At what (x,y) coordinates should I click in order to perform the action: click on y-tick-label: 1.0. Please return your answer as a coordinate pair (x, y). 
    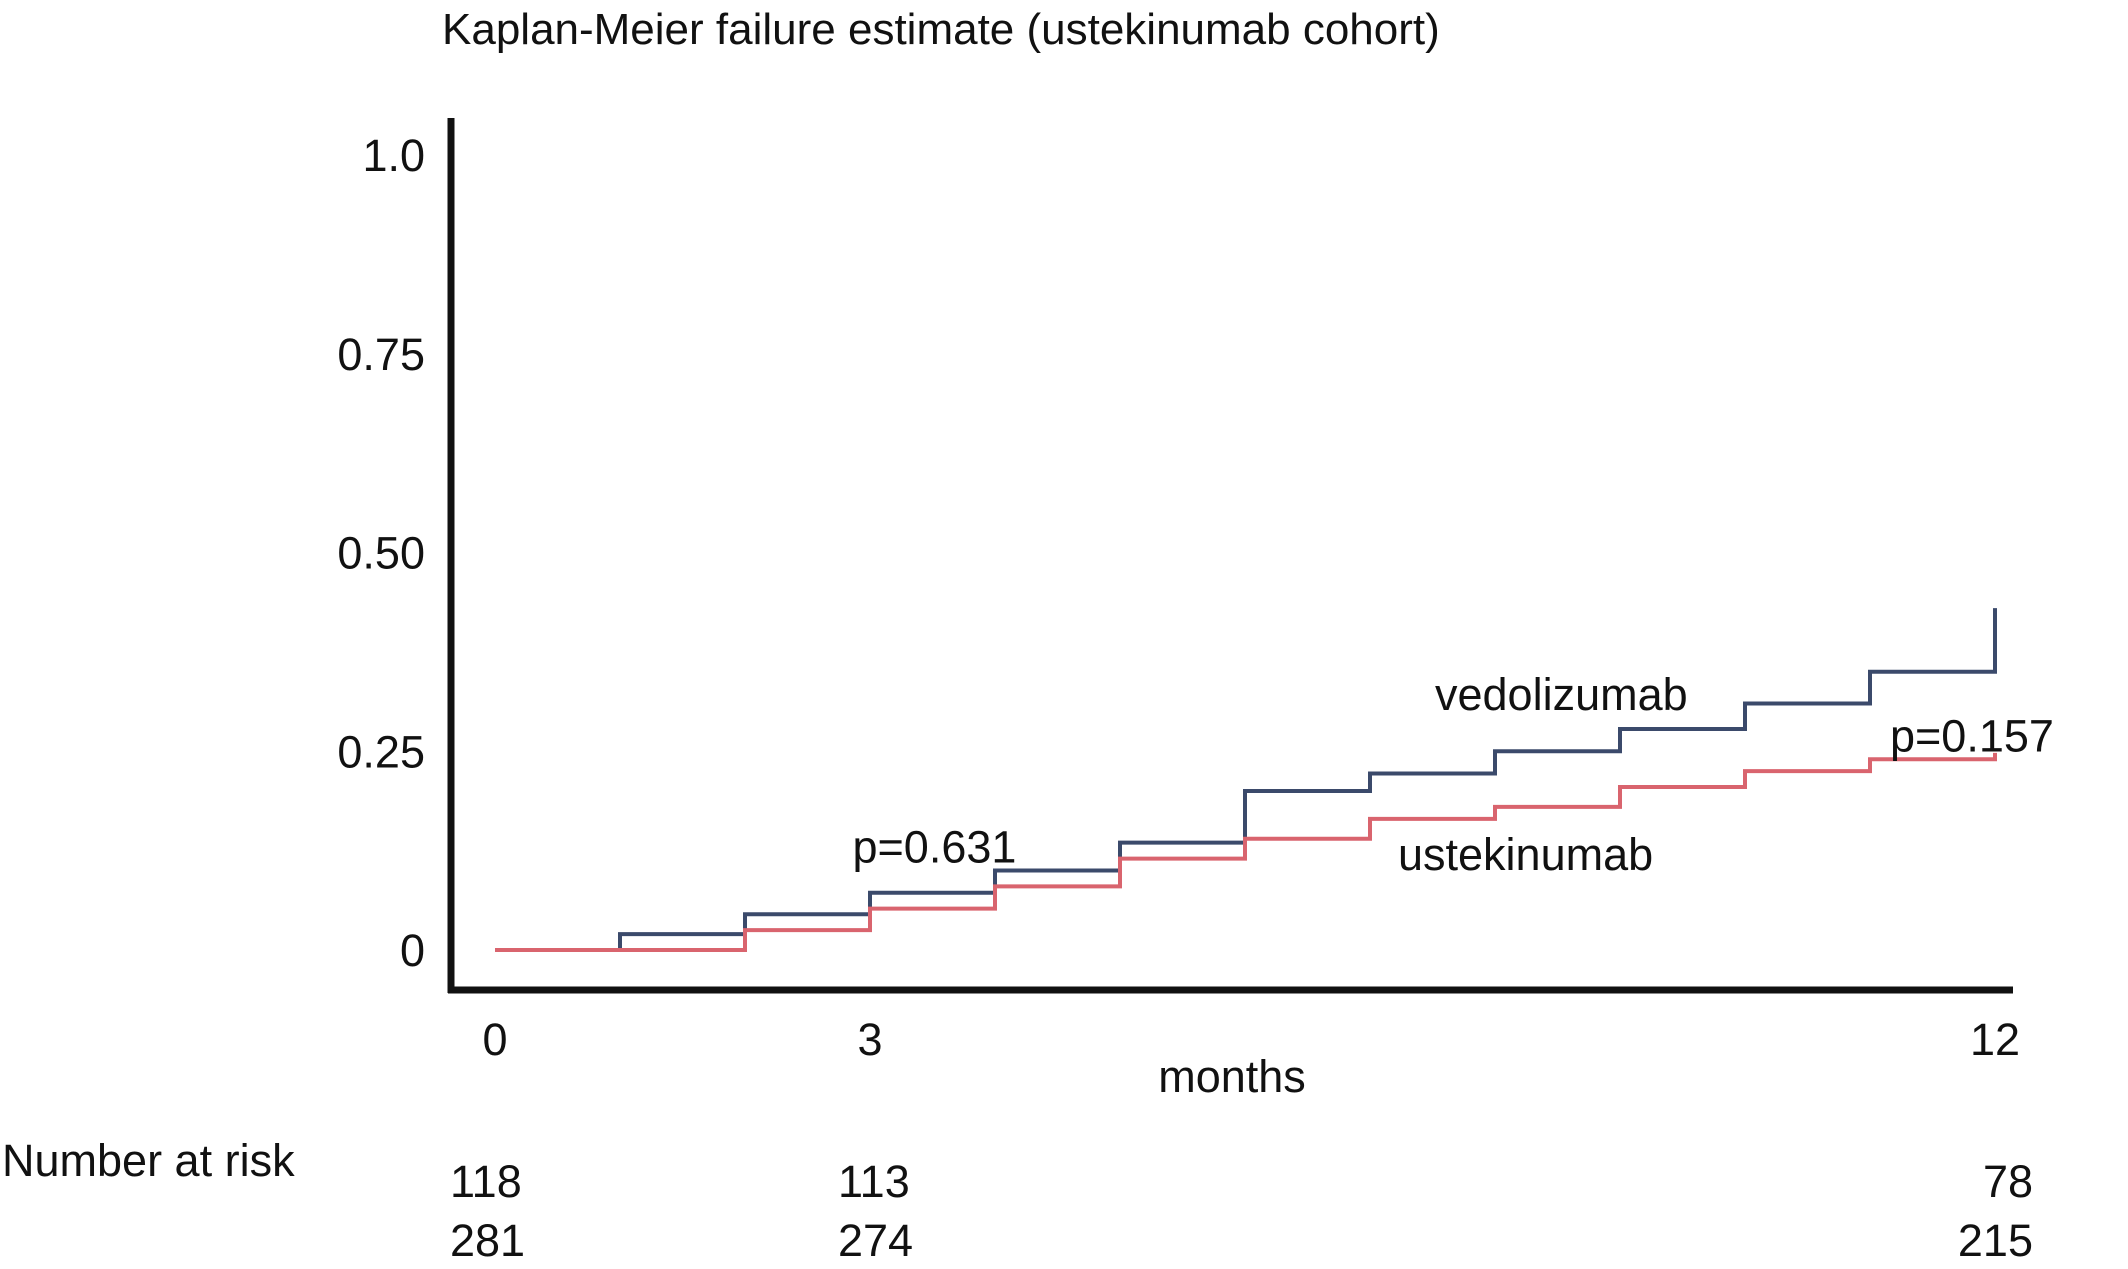
    Looking at the image, I should click on (393, 155).